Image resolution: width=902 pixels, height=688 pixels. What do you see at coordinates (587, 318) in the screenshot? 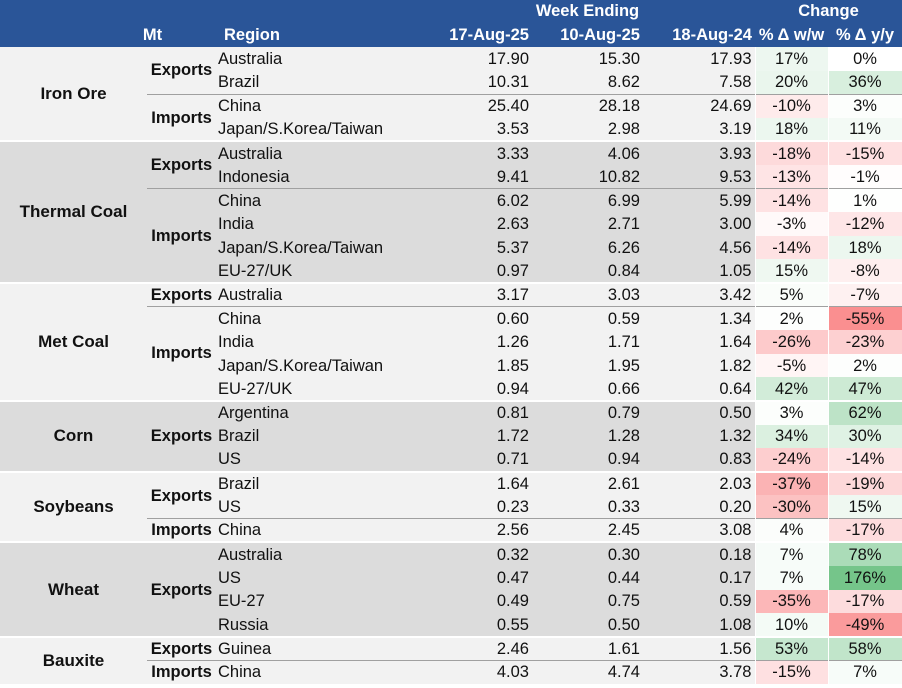
I see `value-10-aug-25: 0.59` at bounding box center [587, 318].